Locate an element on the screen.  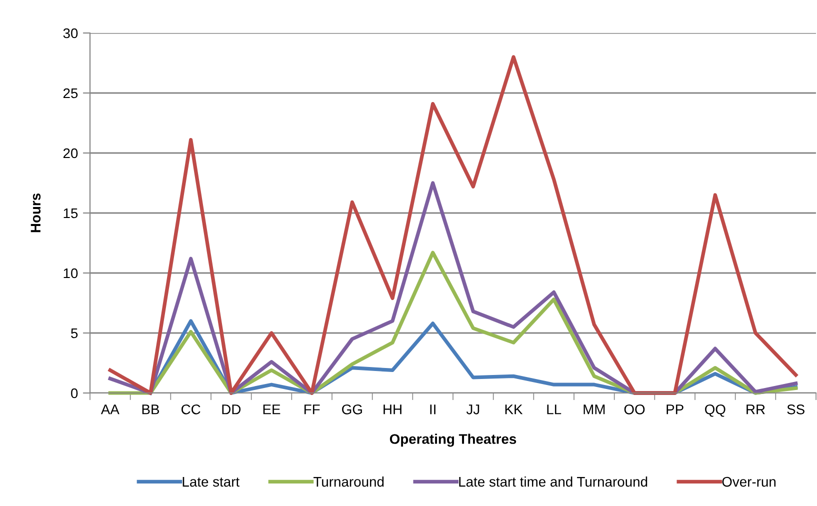
legend-label: Late start is located at coordinates (211, 482).